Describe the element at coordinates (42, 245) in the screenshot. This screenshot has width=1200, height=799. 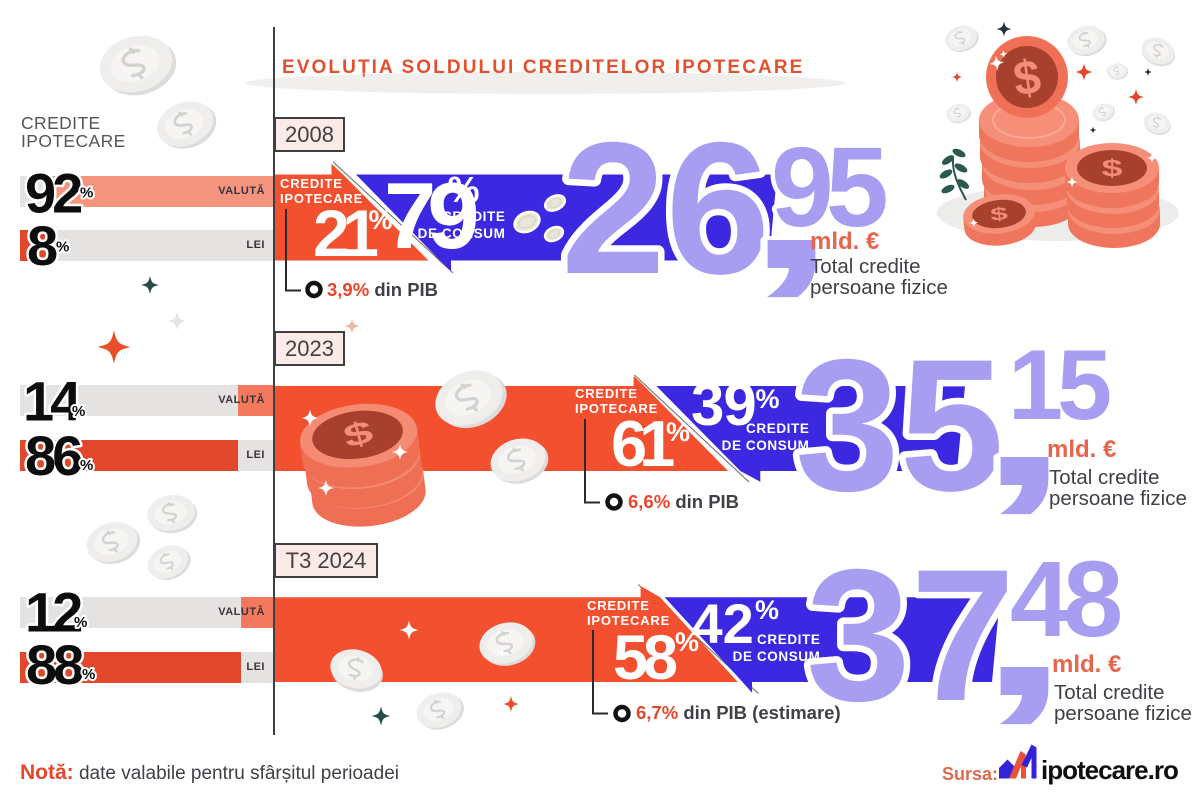
I see `svg-text: 8` at that location.